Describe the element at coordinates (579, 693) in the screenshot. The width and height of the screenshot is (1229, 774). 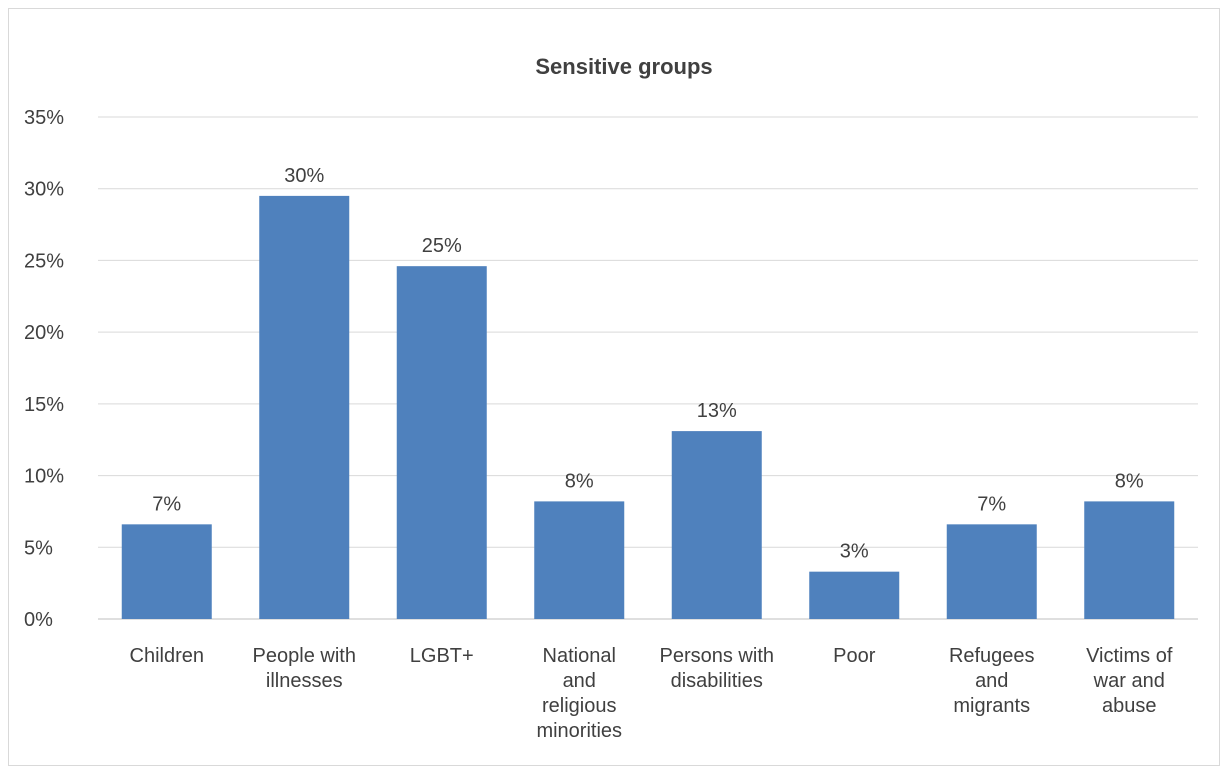
I see `category-label: National and religious minorities` at that location.